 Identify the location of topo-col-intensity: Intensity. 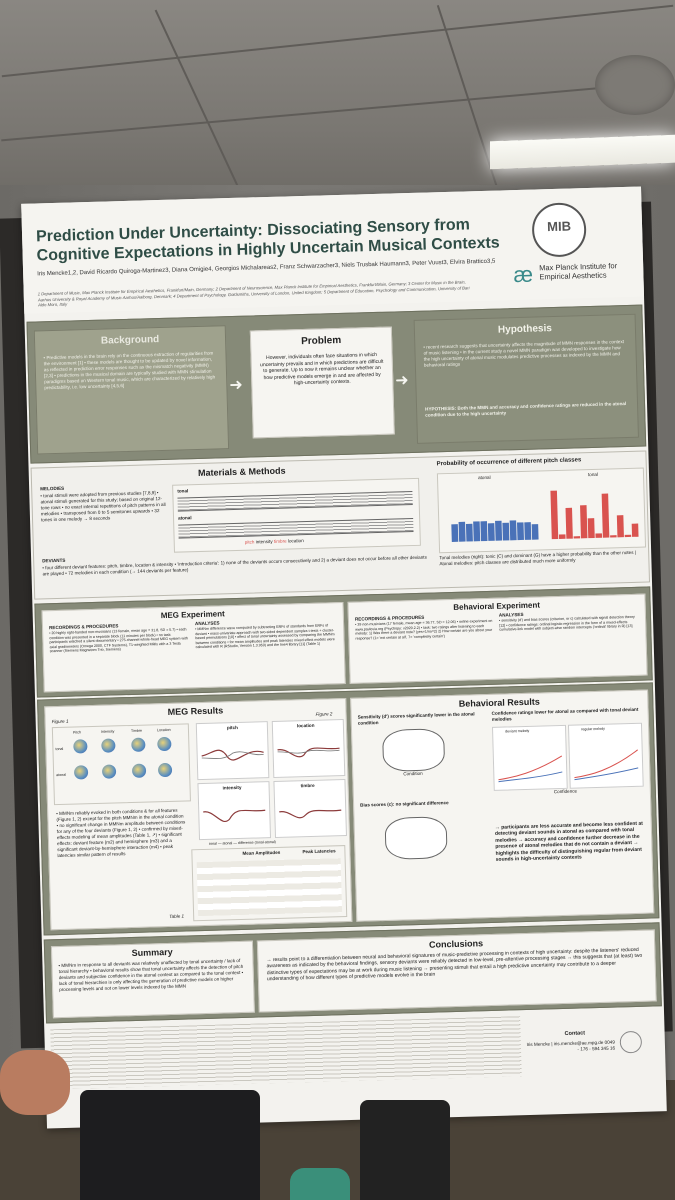
(107, 731).